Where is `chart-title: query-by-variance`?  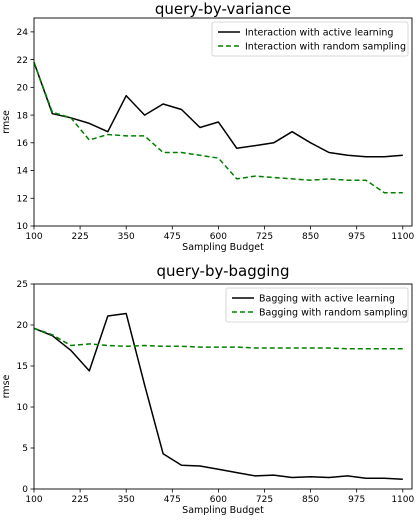 chart-title: query-by-variance is located at coordinates (223, 9).